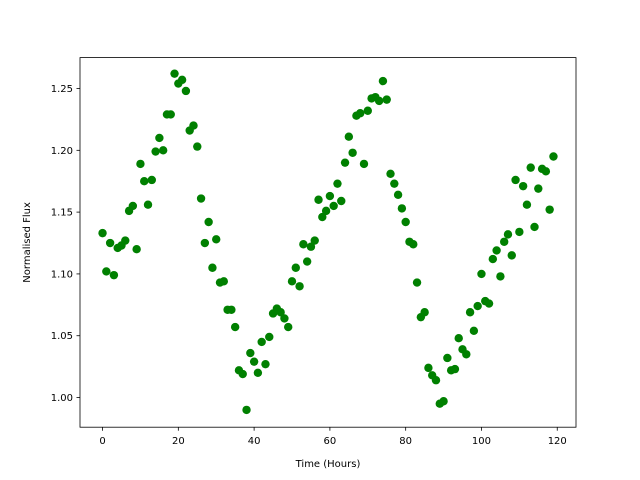 The height and width of the screenshot is (480, 640). Describe the element at coordinates (178, 441) in the screenshot. I see `x-tick-label: 20` at that location.